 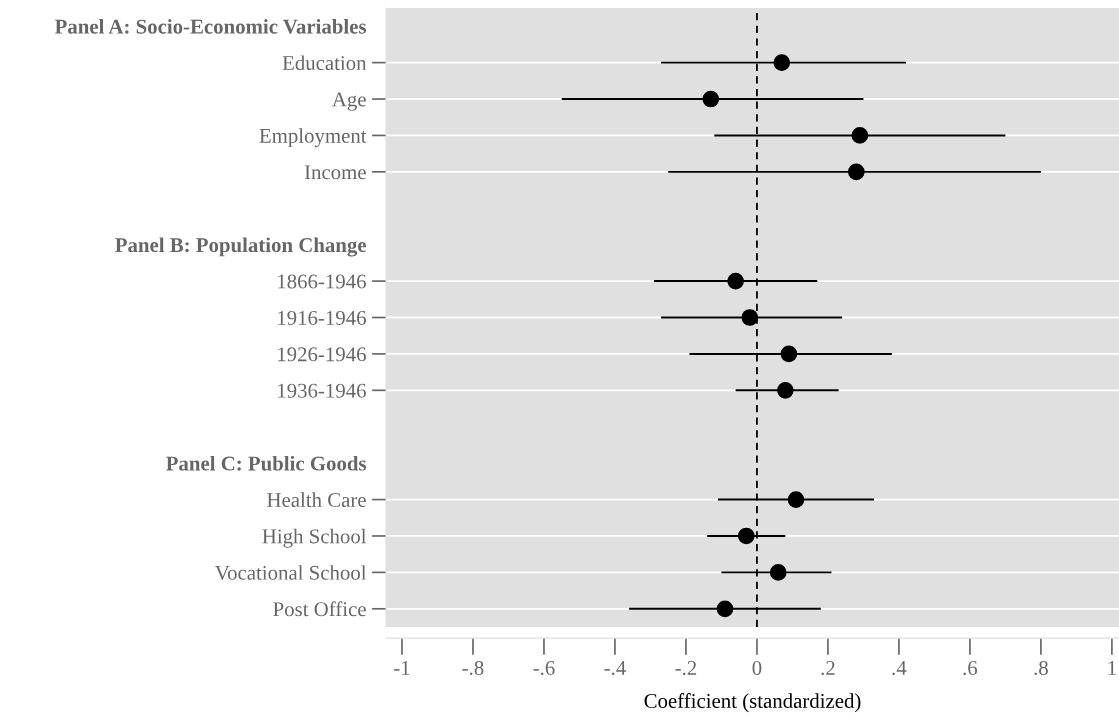 I want to click on y-tick-label: Income, so click(x=335, y=172).